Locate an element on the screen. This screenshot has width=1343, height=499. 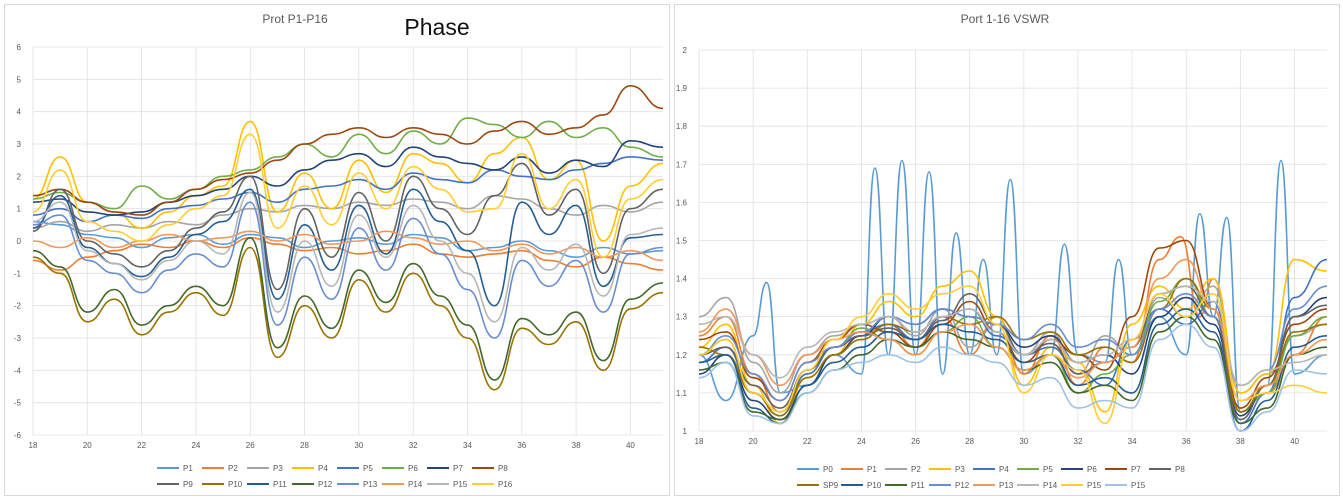
phase-annotation: Phase is located at coordinates (436, 27).